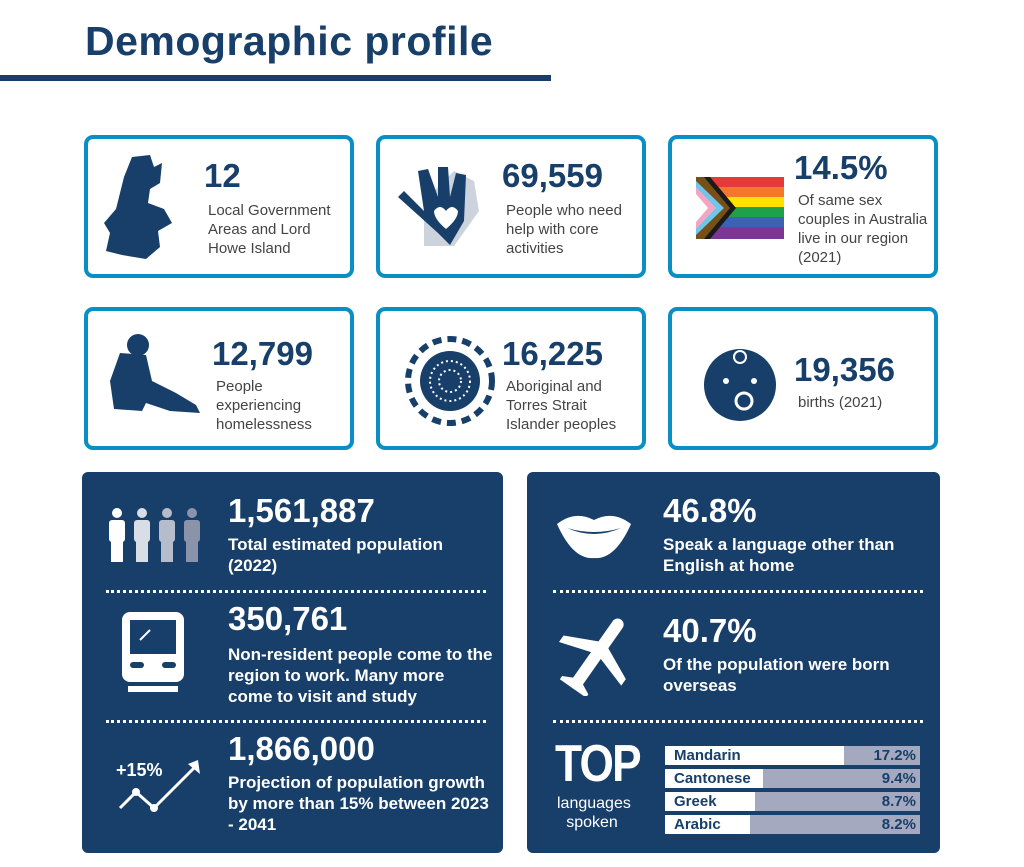  Describe the element at coordinates (598, 764) in the screenshot. I see `top-languages-heading: TOP` at that location.